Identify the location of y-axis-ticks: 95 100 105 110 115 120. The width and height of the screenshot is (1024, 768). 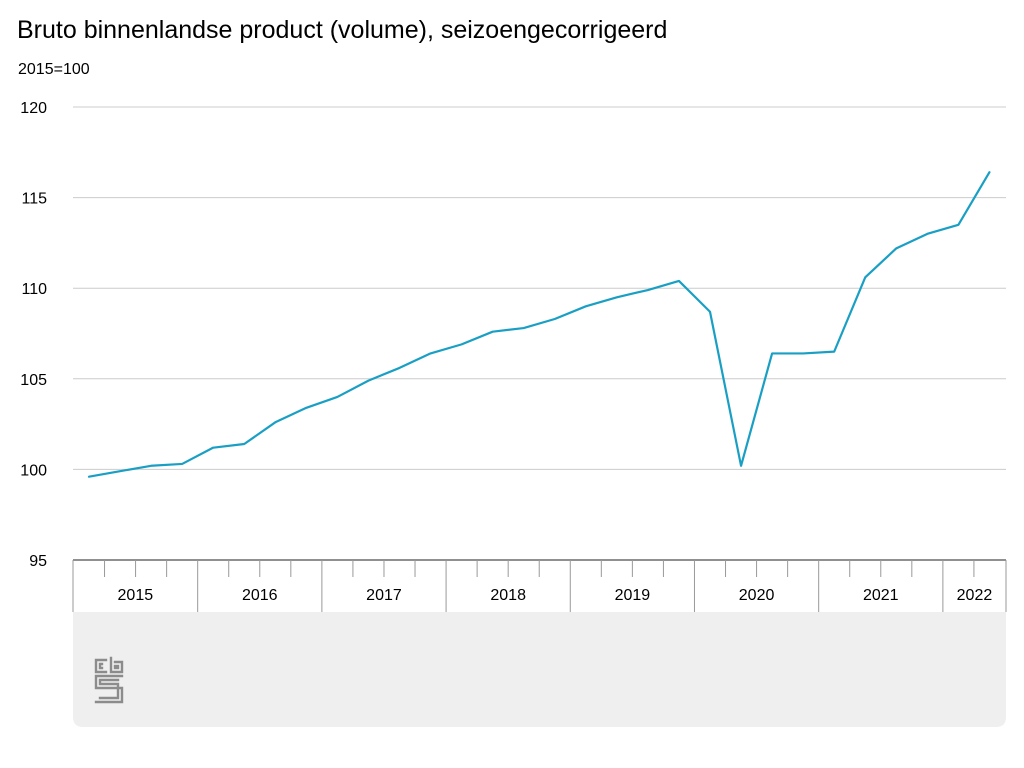
(33, 335).